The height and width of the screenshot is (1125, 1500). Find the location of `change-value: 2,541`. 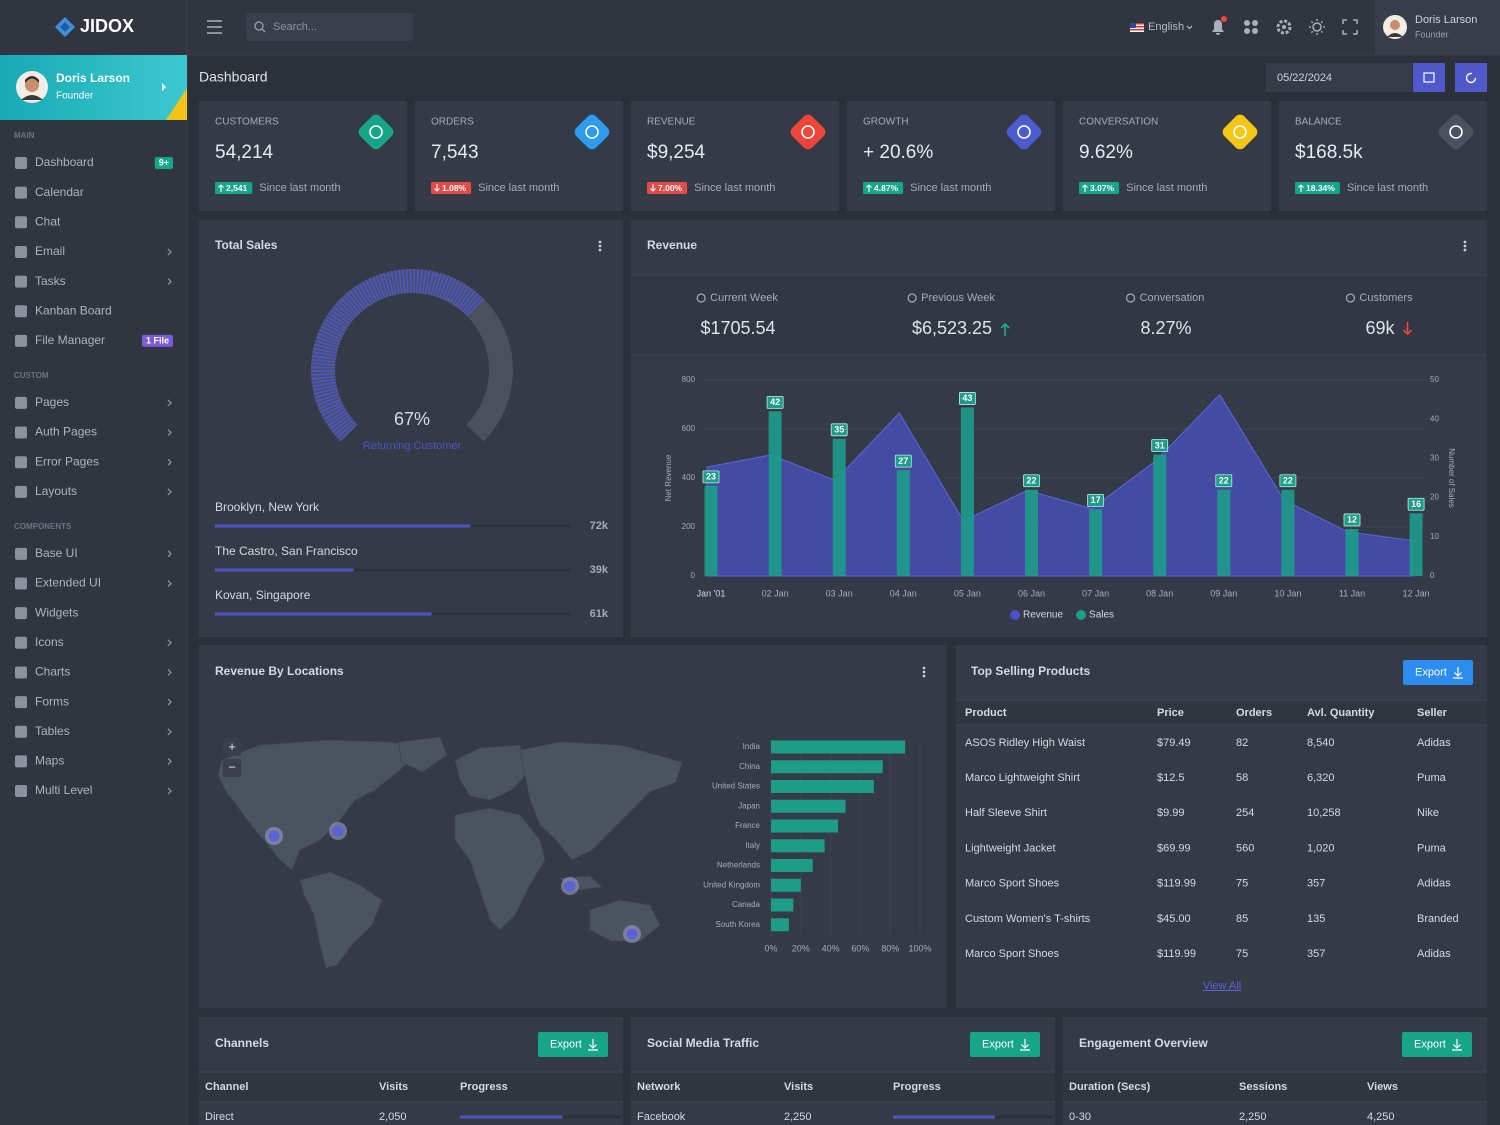

change-value: 2,541 is located at coordinates (237, 188).